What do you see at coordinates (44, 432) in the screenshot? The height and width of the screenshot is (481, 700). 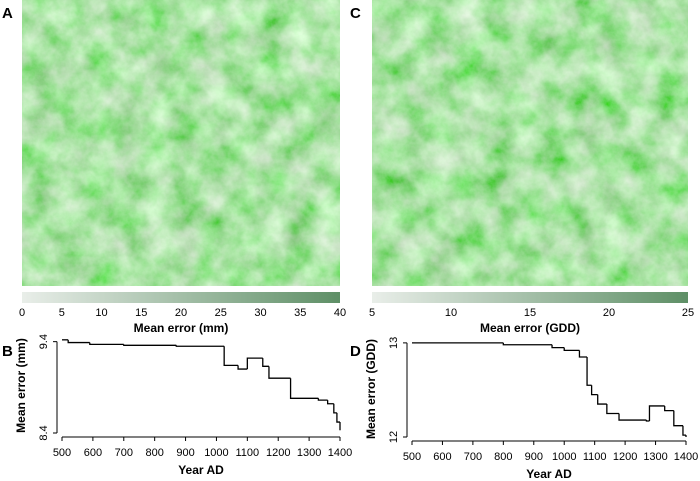 I see `y-tick-label: 8.4` at bounding box center [44, 432].